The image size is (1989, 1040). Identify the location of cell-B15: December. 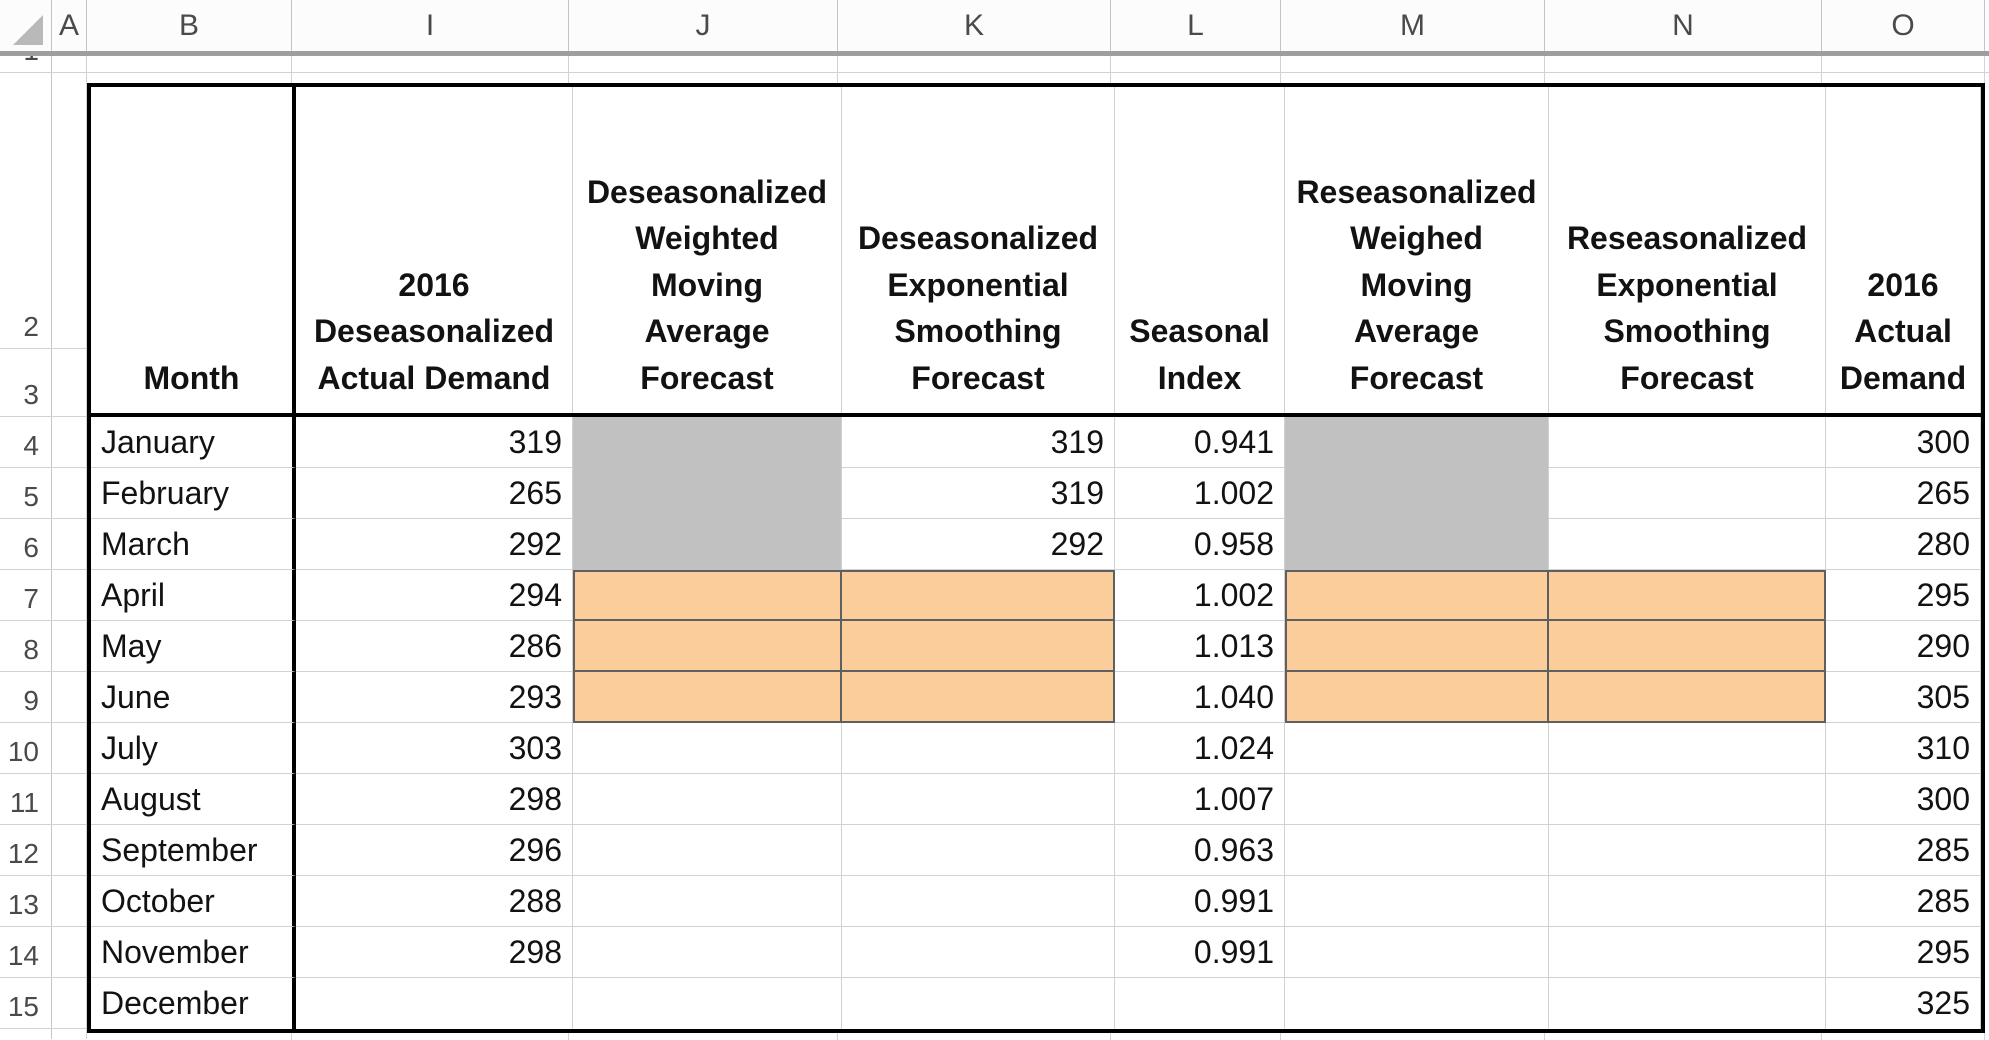
(193, 1003).